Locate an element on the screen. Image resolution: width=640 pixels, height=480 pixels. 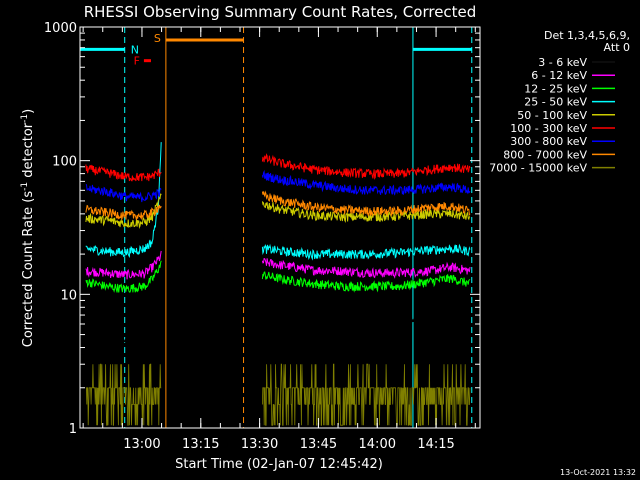
y-tick-label: 1000 is located at coordinates (60, 28).